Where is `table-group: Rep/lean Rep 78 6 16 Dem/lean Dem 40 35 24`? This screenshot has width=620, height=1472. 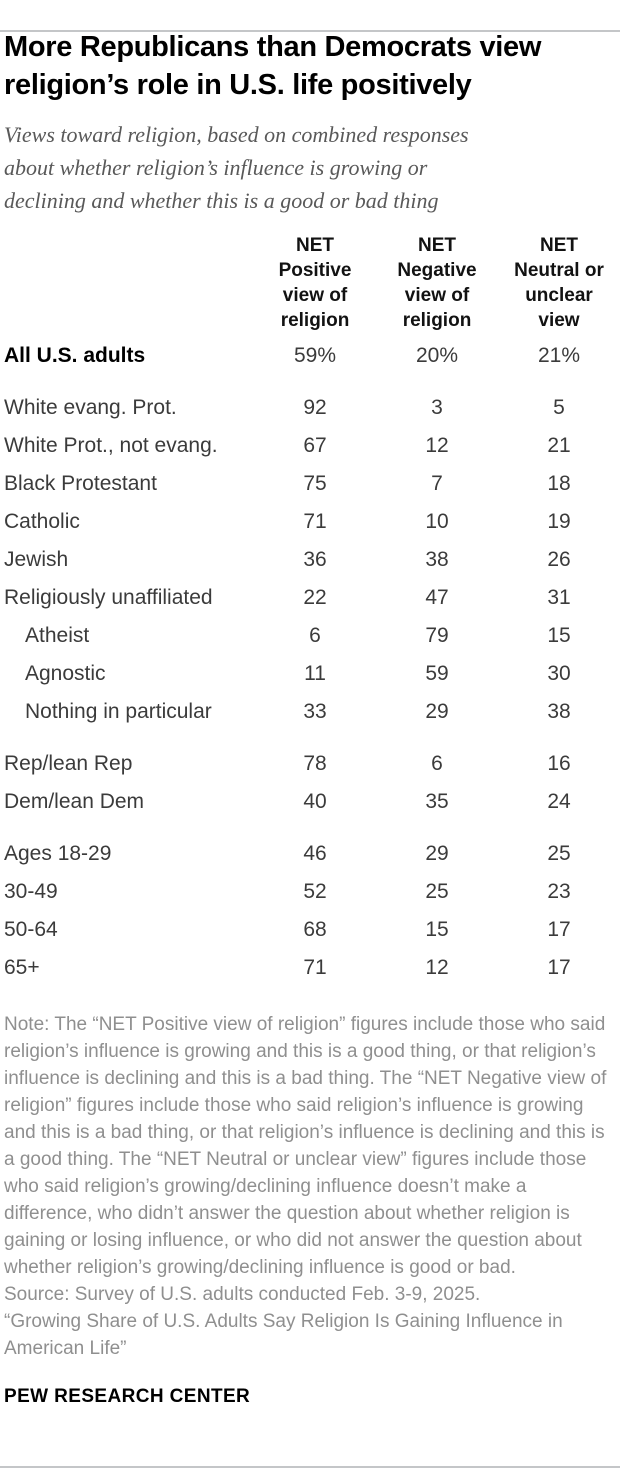
table-group: Rep/lean Rep 78 6 16 Dem/lean Dem 40 35 24 is located at coordinates (310, 783).